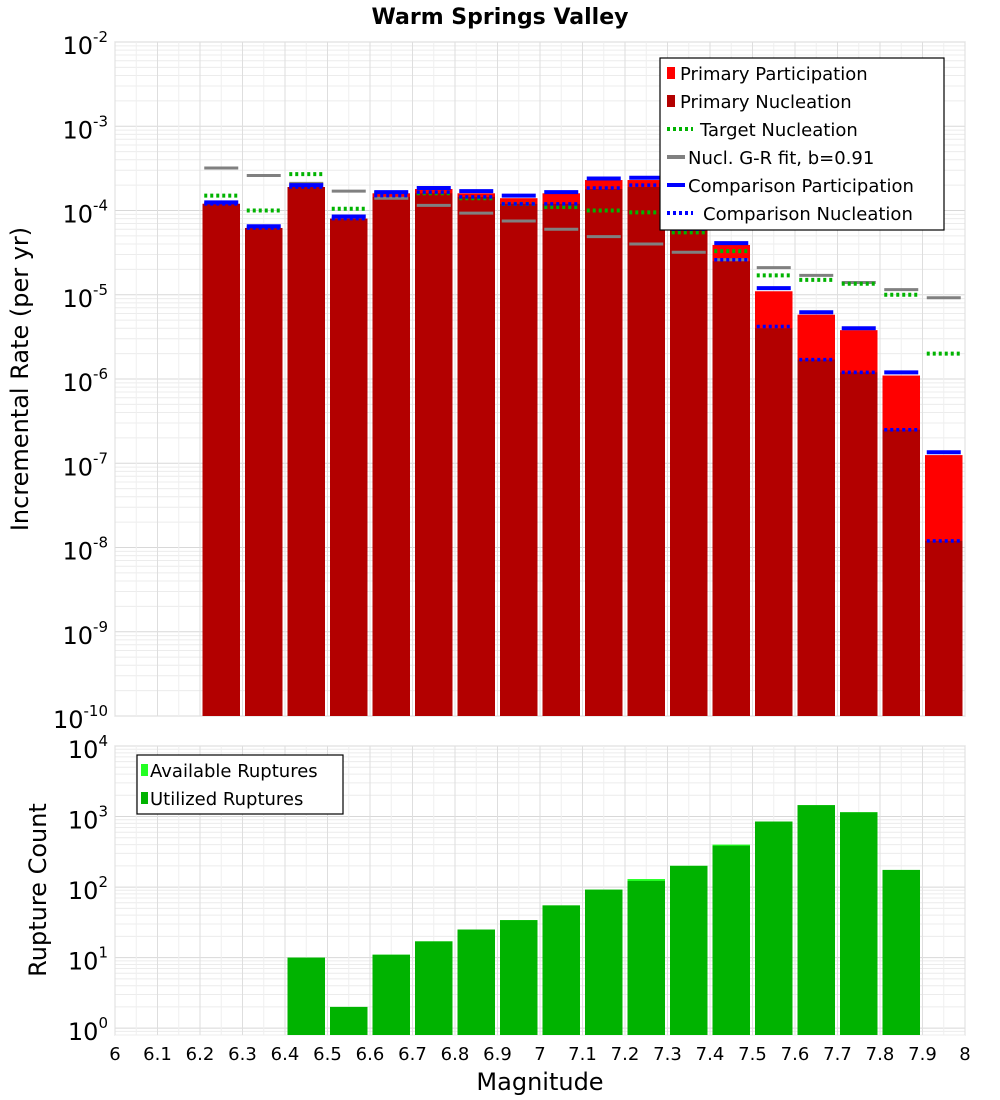 Image resolution: width=1000 pixels, height=1100 pixels. I want to click on x-tick-label: 7.2, so click(625, 1054).